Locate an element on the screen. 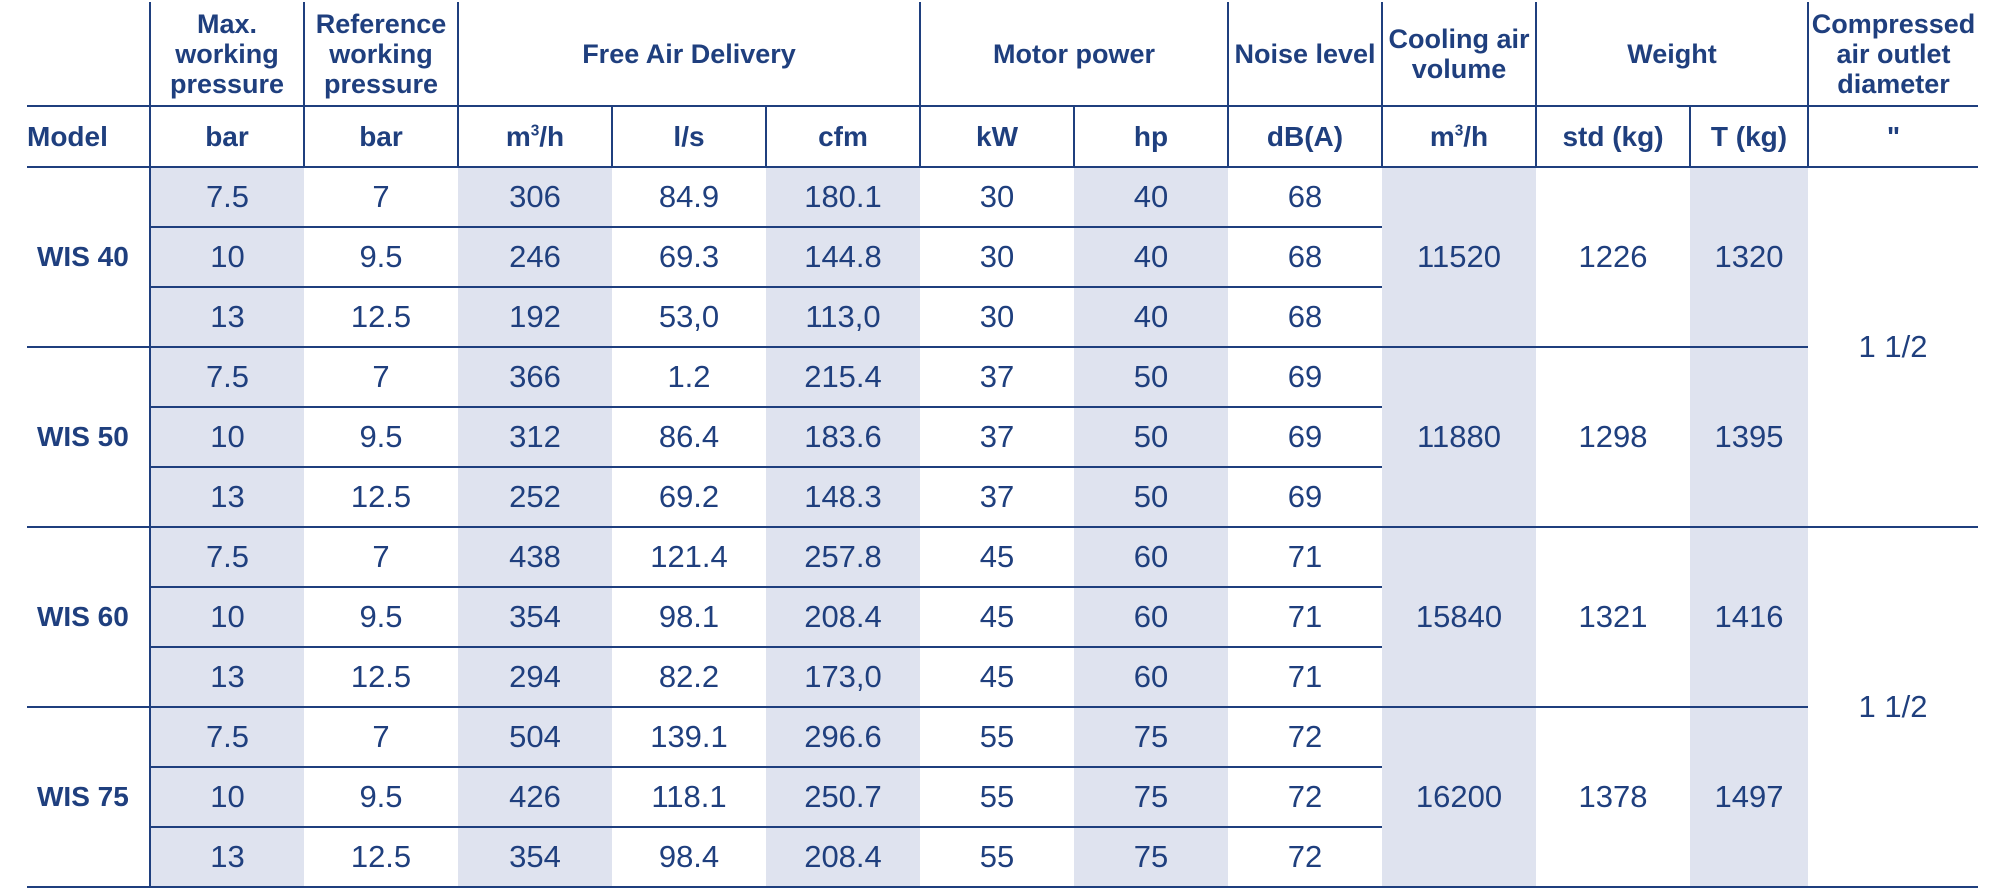  cell-ls: 53,0 is located at coordinates (689, 317).